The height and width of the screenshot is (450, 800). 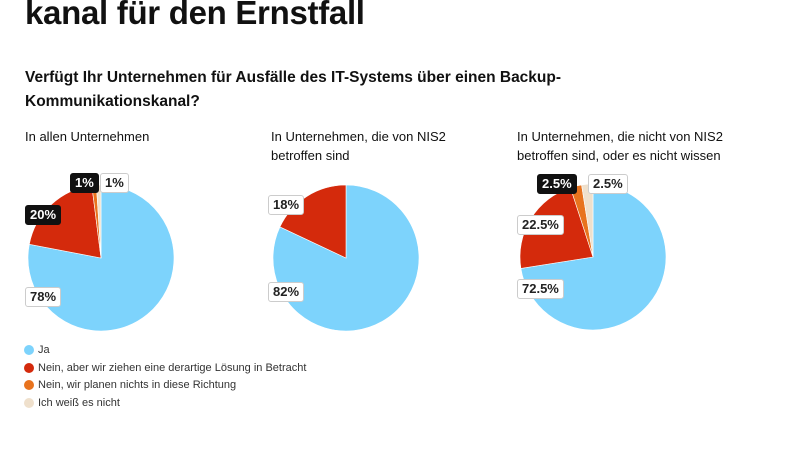 What do you see at coordinates (43, 215) in the screenshot?
I see `data-label: 20%` at bounding box center [43, 215].